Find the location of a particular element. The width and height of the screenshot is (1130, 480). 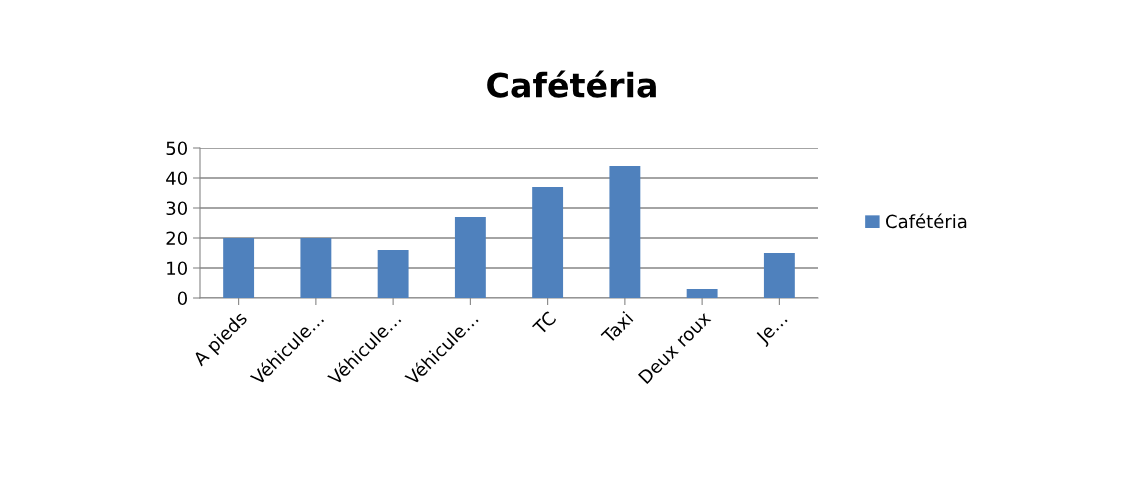

y-tick-label: 40 is located at coordinates (176, 178).